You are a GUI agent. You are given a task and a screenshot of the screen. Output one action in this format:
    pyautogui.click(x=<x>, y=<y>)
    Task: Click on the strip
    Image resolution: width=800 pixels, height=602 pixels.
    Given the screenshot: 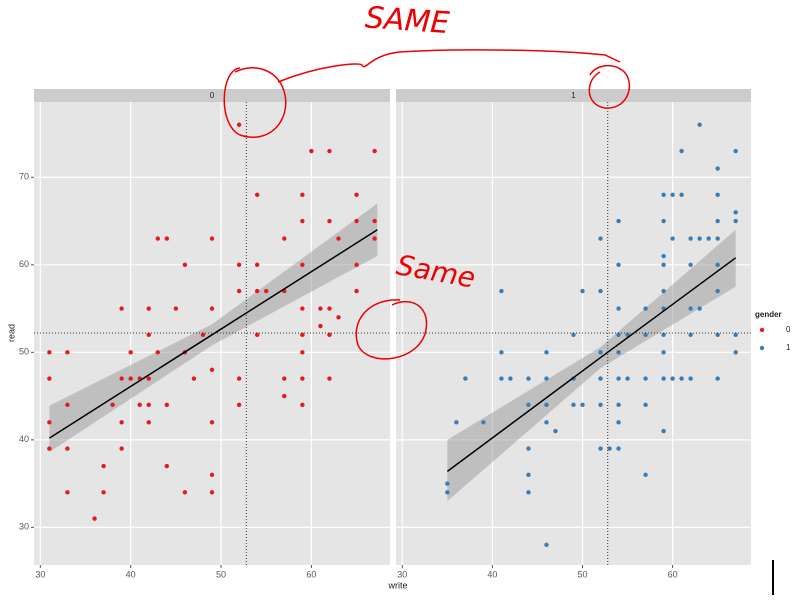 What is the action you would take?
    pyautogui.click(x=573, y=95)
    